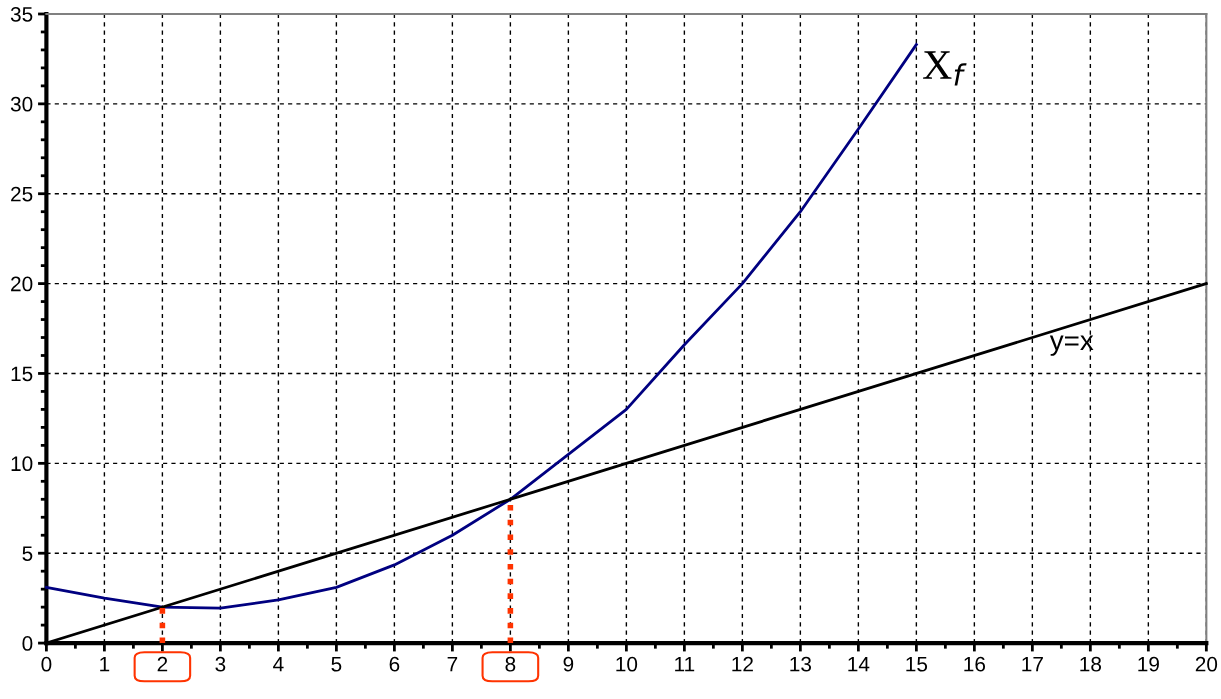 This screenshot has width=1221, height=699. I want to click on series-label: X$_{f}$, so click(945, 68).